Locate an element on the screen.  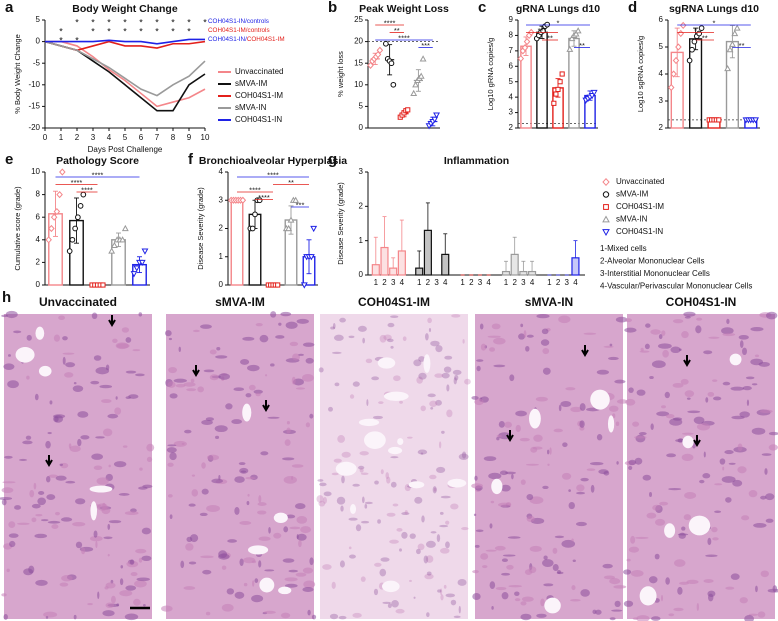
arrow is located at coordinates (266, 406).